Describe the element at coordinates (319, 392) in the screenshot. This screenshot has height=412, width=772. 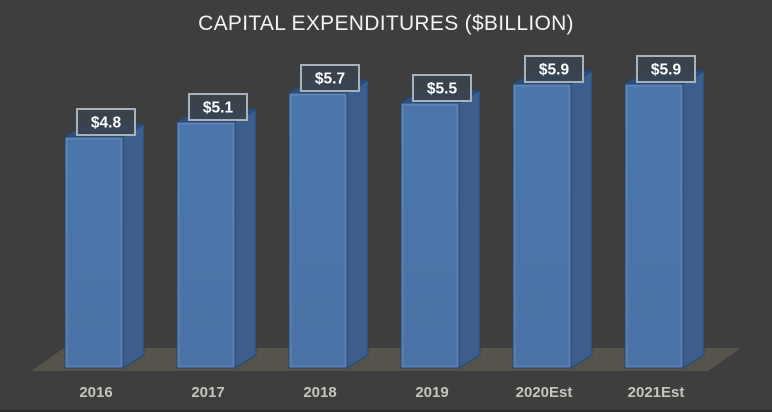
I see `category-label: 2018` at that location.